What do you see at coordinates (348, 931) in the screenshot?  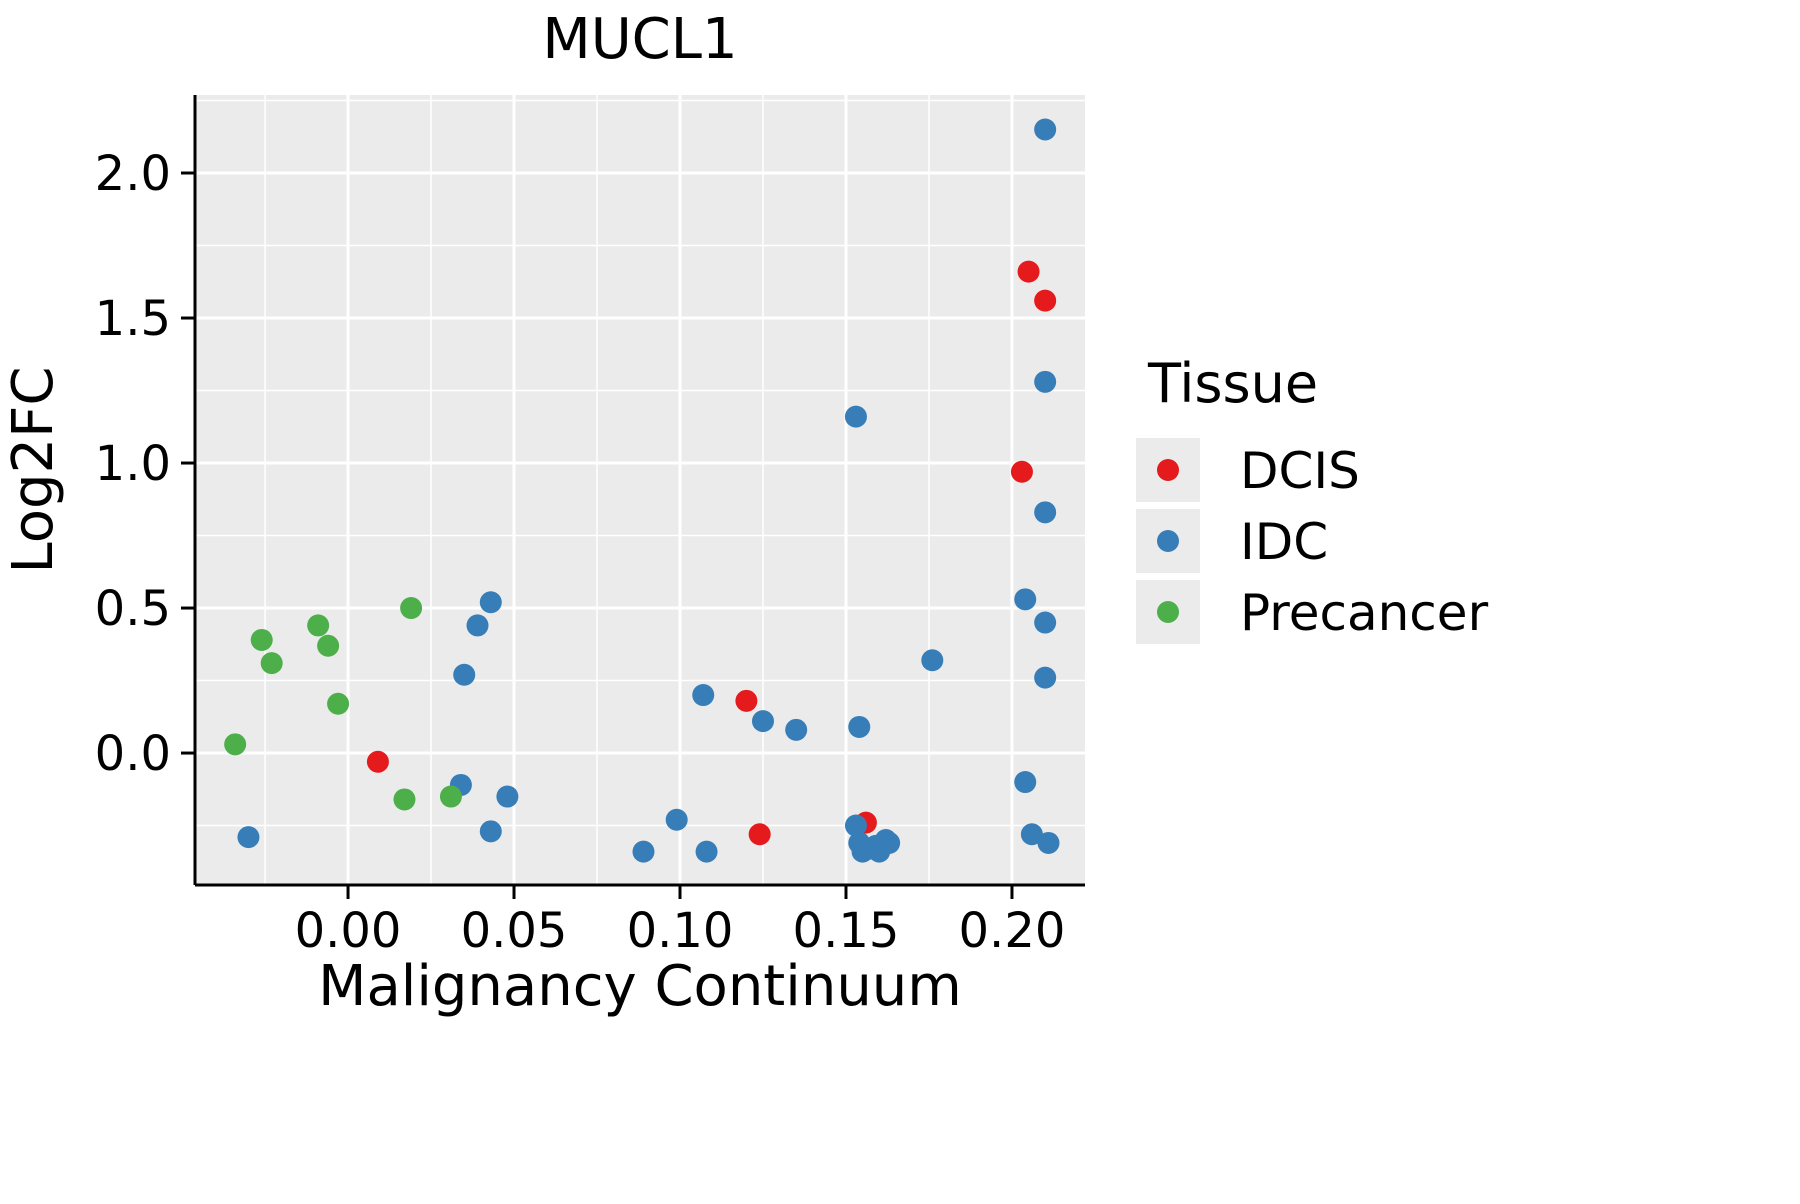 I see `x-tick-label: 0.00` at bounding box center [348, 931].